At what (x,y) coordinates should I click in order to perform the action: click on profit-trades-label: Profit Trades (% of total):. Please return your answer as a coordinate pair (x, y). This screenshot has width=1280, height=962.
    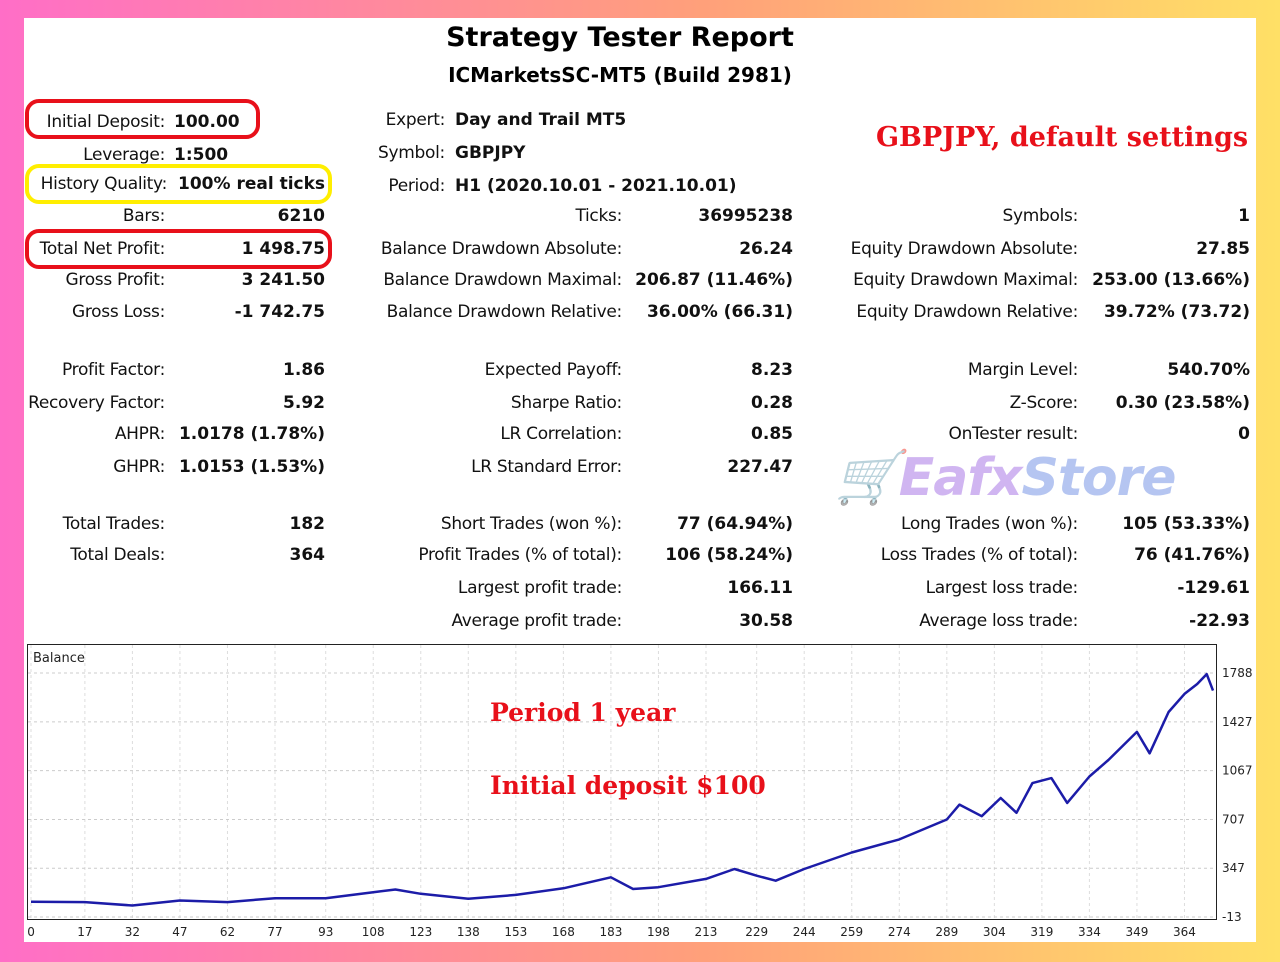
    Looking at the image, I should click on (520, 555).